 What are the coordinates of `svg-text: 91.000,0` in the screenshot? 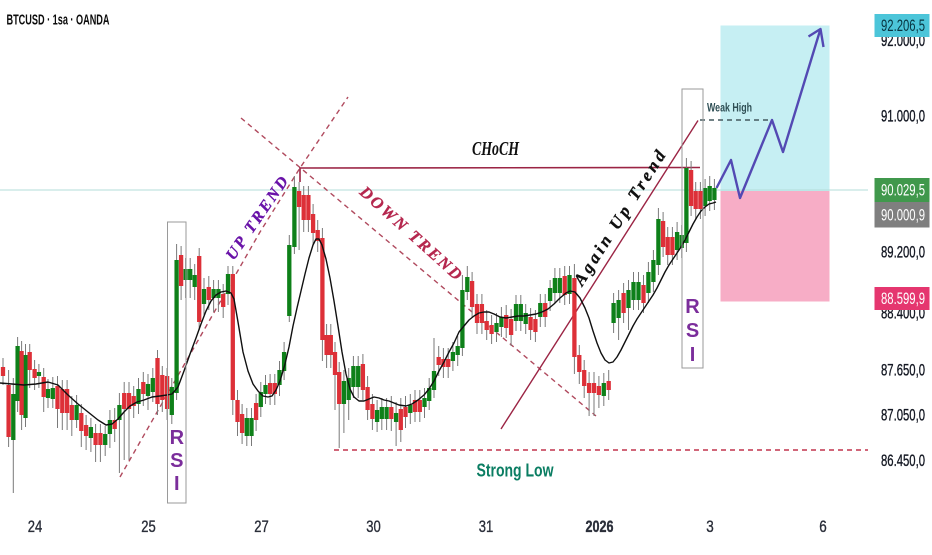 It's located at (903, 117).